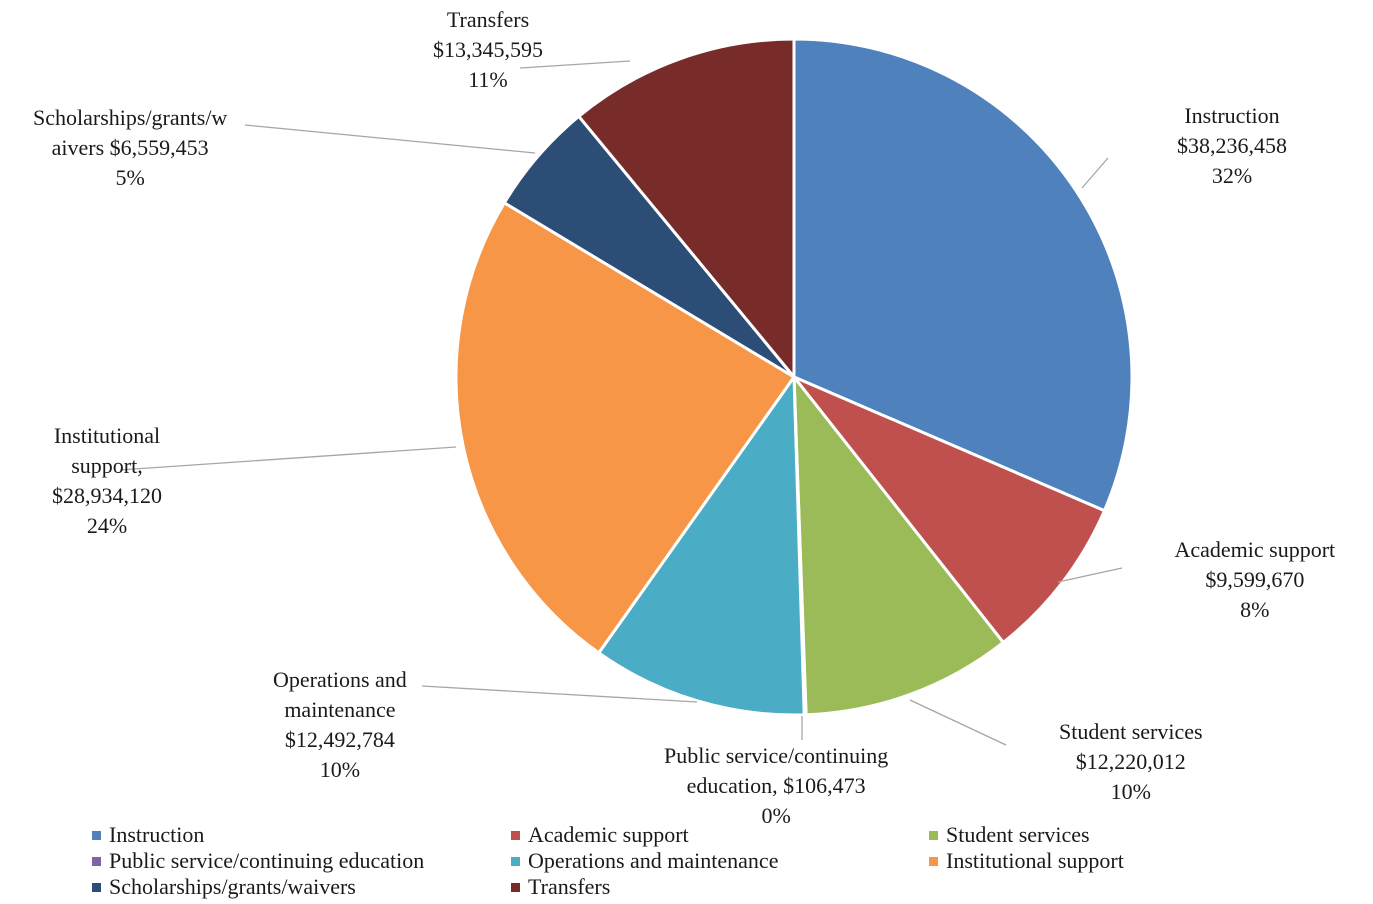  Describe the element at coordinates (569, 886) in the screenshot. I see `legend-label: Transfers` at that location.